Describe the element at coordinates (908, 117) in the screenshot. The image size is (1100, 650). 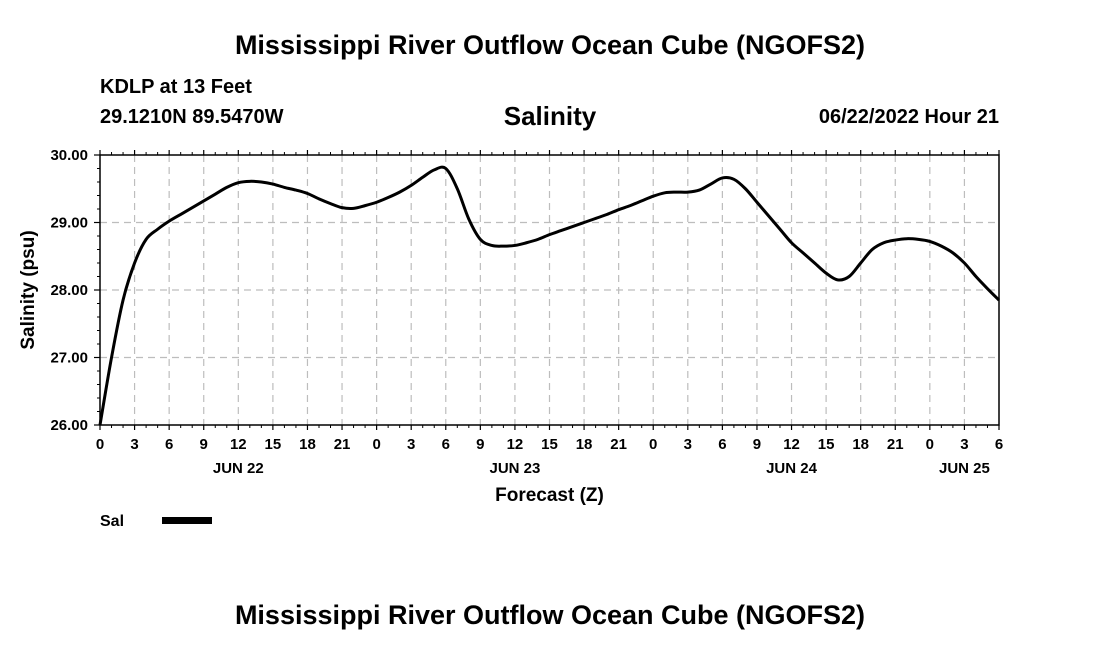
I see `forecast-timestamp: 06/22/2022 Hour 21` at that location.